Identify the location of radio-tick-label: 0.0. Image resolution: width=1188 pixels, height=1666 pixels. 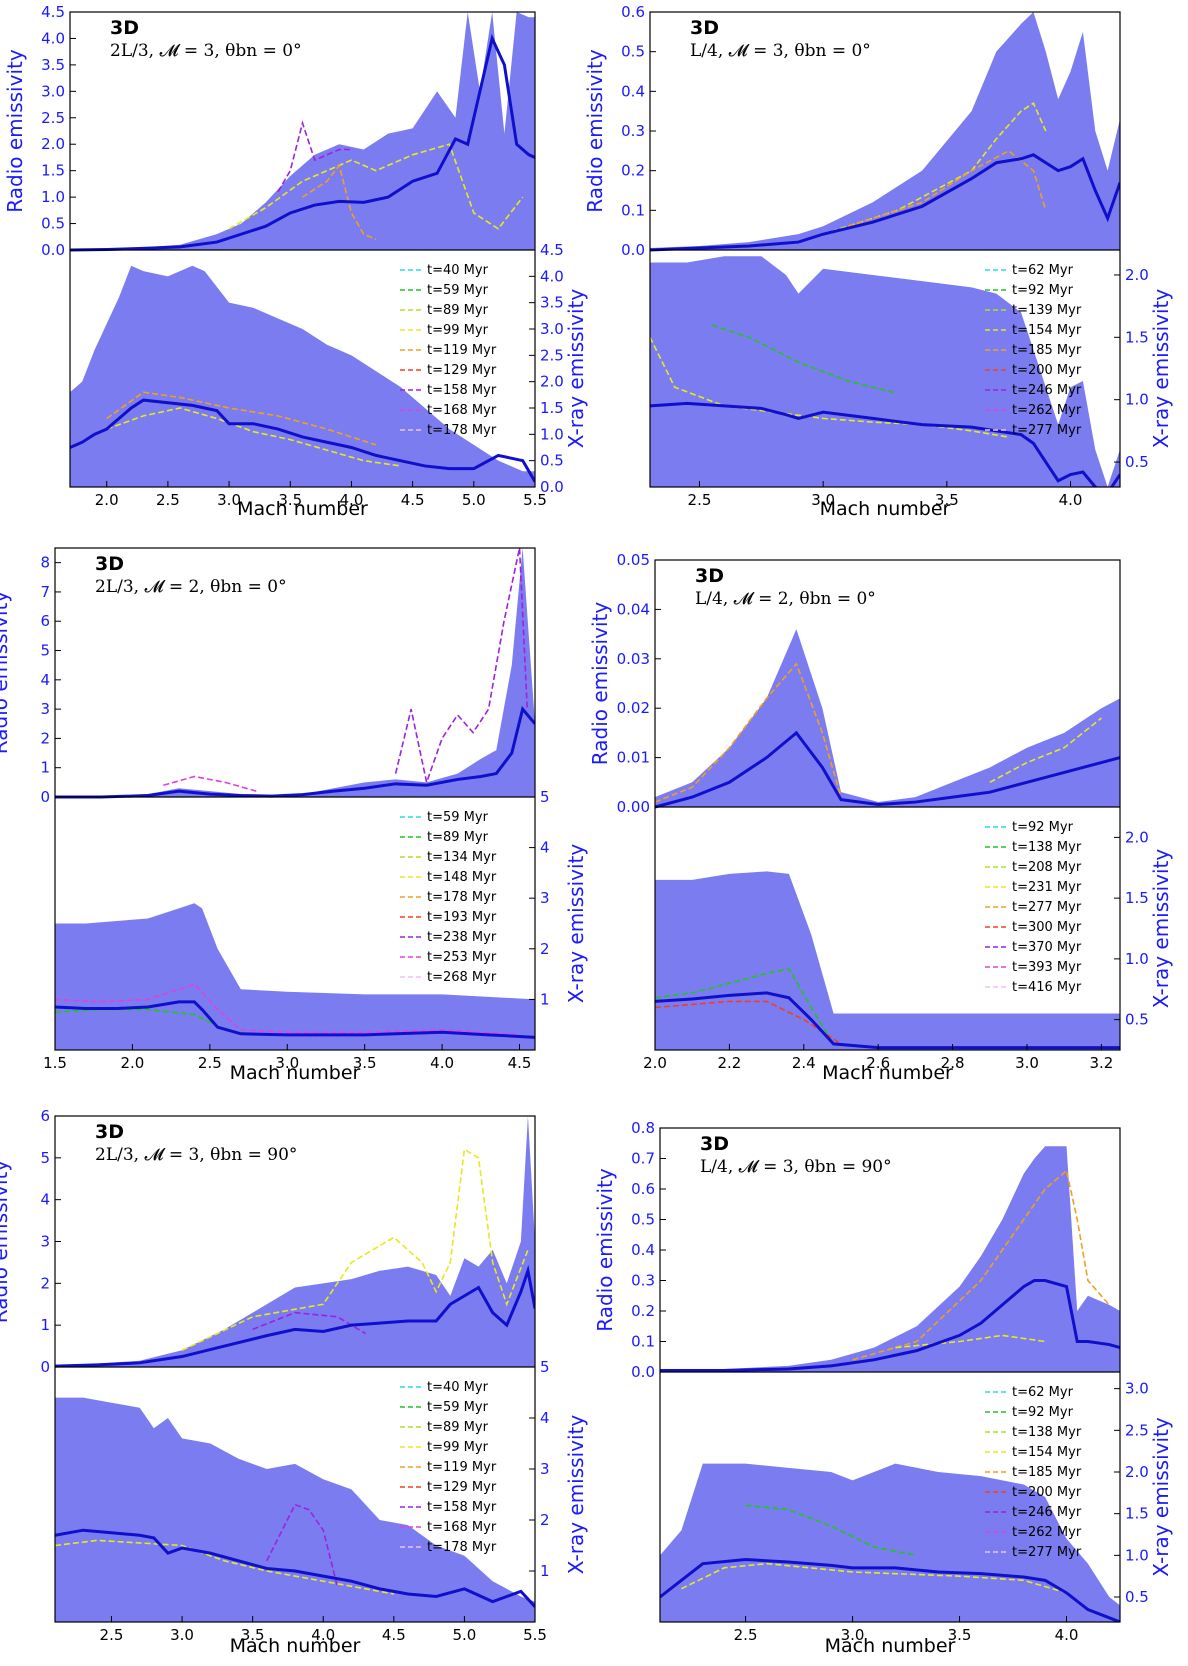
(53, 250).